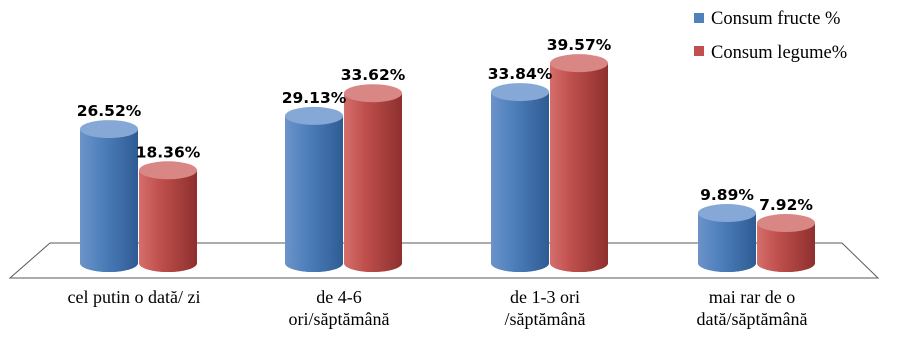  I want to click on value-label-fructe-3: 33.84%, so click(520, 74).